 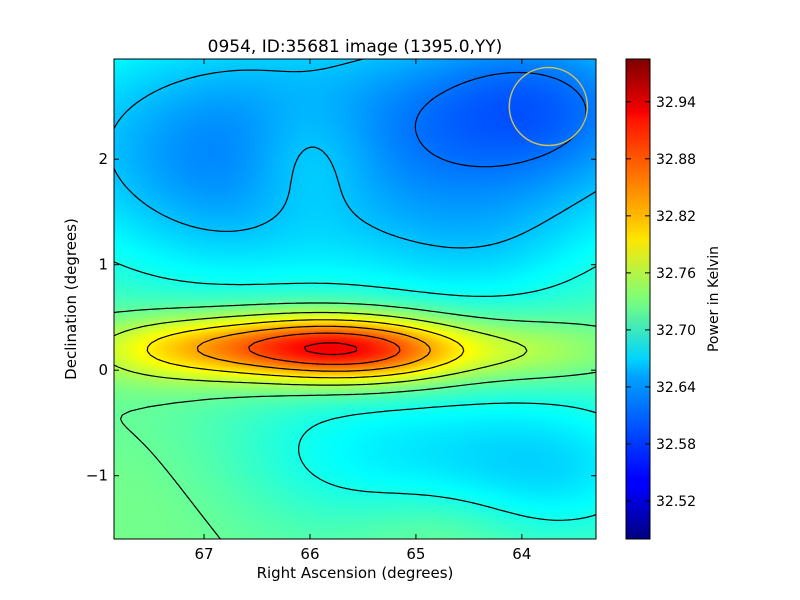 What do you see at coordinates (355, 573) in the screenshot?
I see `x-axis-label: Right Ascension (degrees)` at bounding box center [355, 573].